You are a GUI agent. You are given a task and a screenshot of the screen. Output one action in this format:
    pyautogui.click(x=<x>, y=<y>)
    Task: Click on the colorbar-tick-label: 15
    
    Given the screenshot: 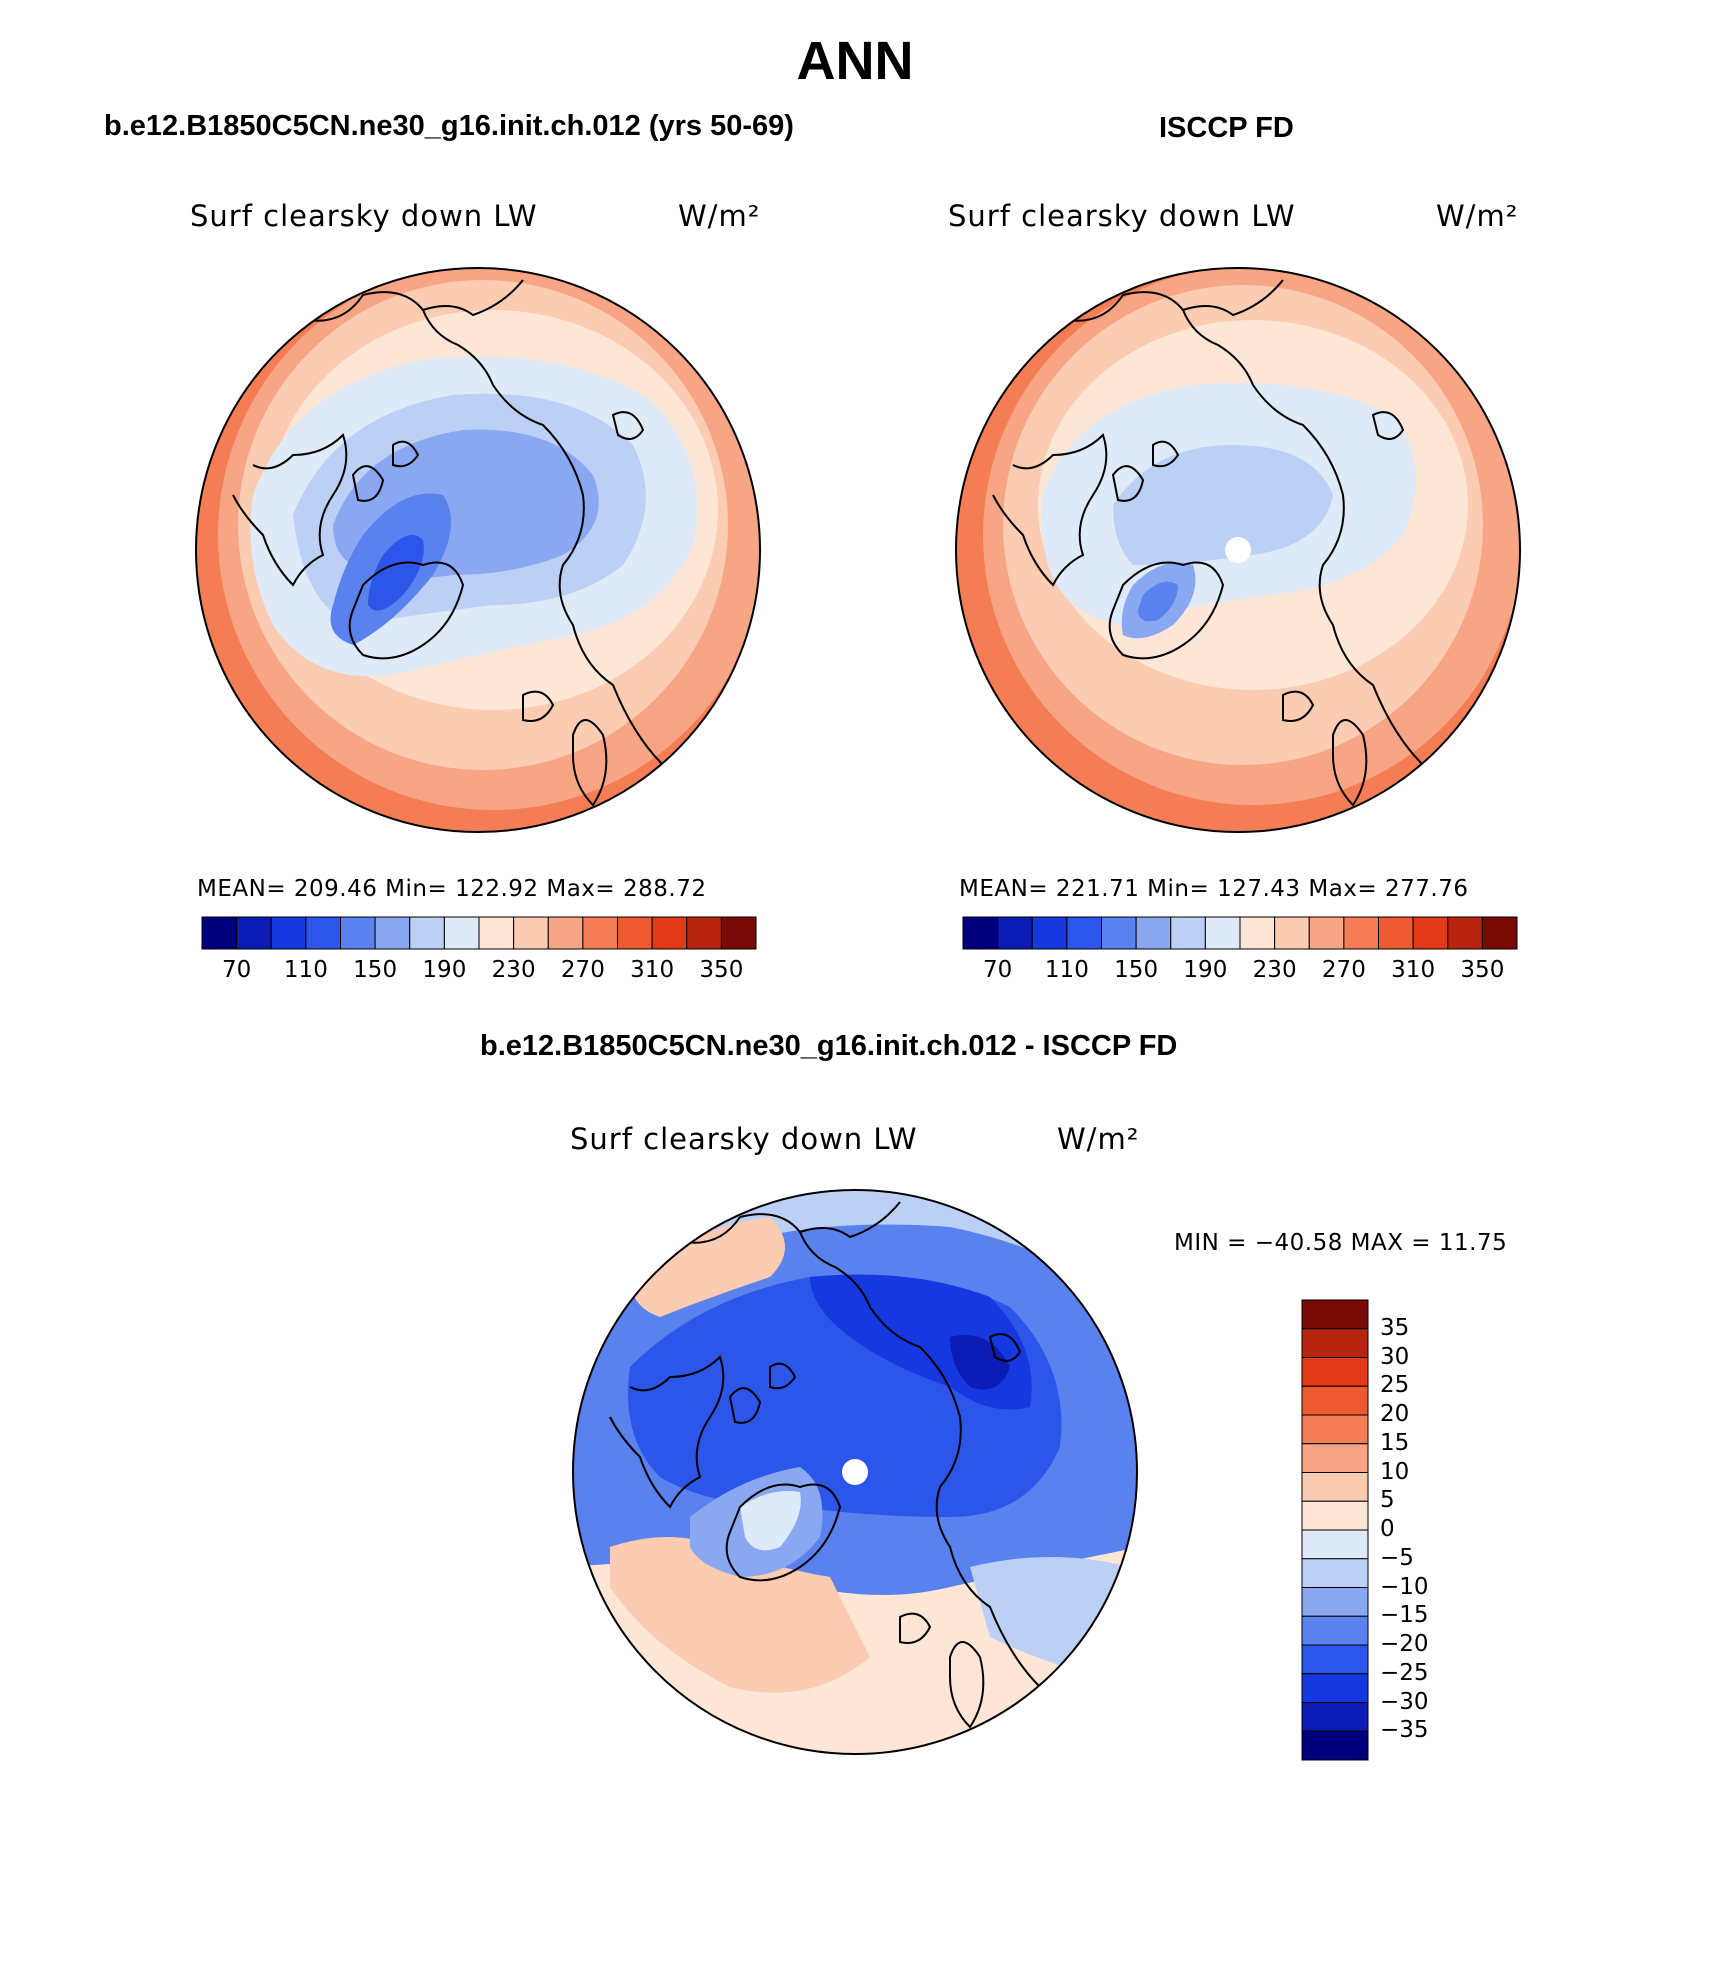 What is the action you would take?
    pyautogui.click(x=1395, y=1442)
    